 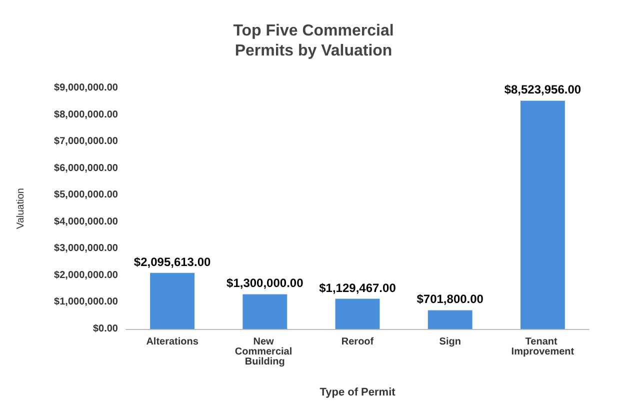 I want to click on chart-title: Top Five Commercial Permits by Valuation, so click(x=313, y=41).